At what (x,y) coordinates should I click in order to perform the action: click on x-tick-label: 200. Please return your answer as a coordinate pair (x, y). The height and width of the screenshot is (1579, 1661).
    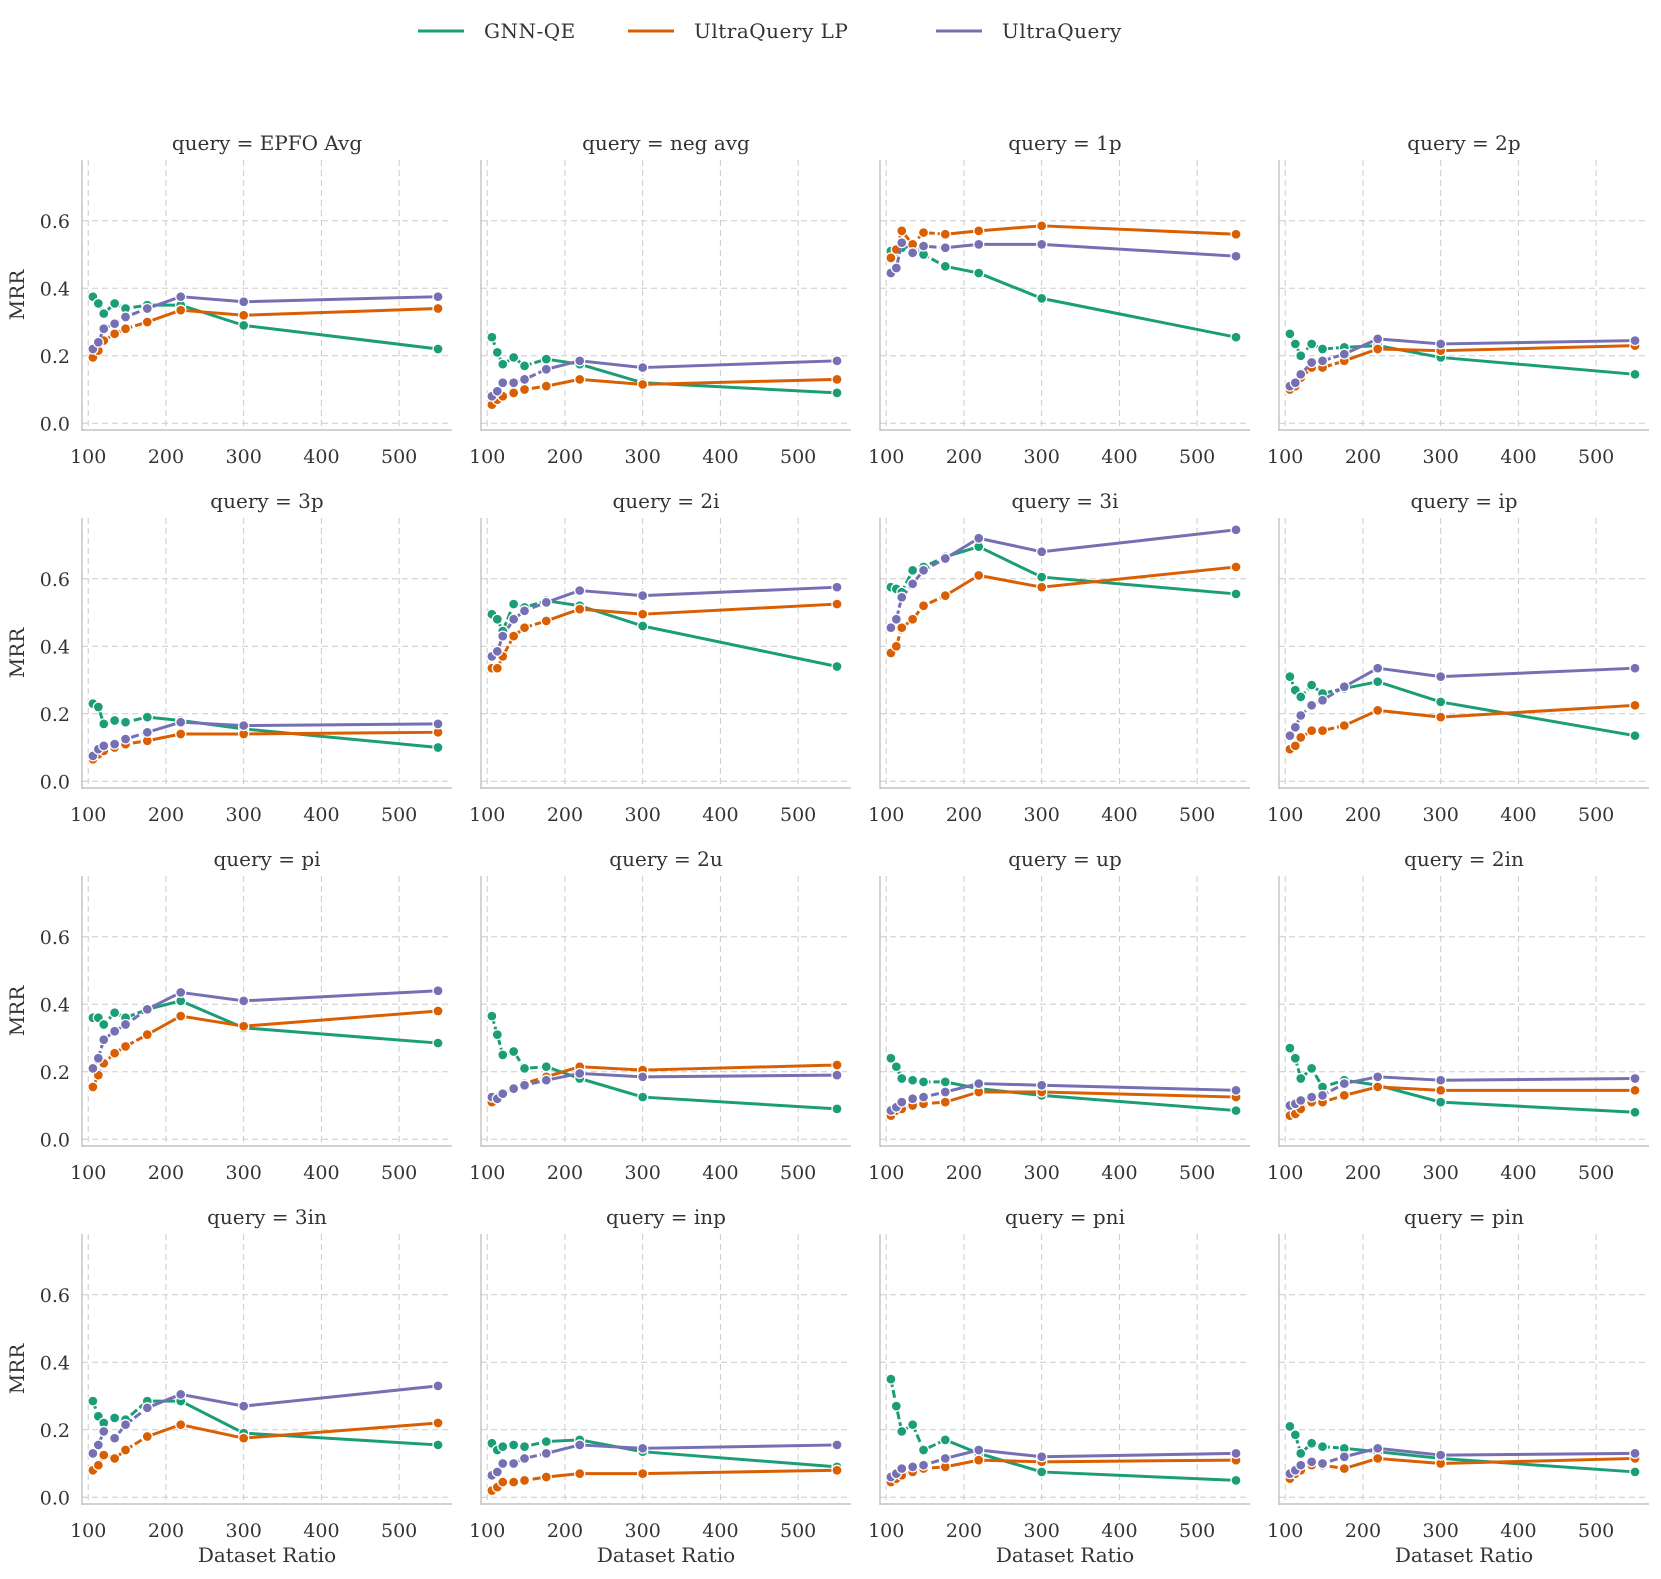
    Looking at the image, I should click on (1363, 1531).